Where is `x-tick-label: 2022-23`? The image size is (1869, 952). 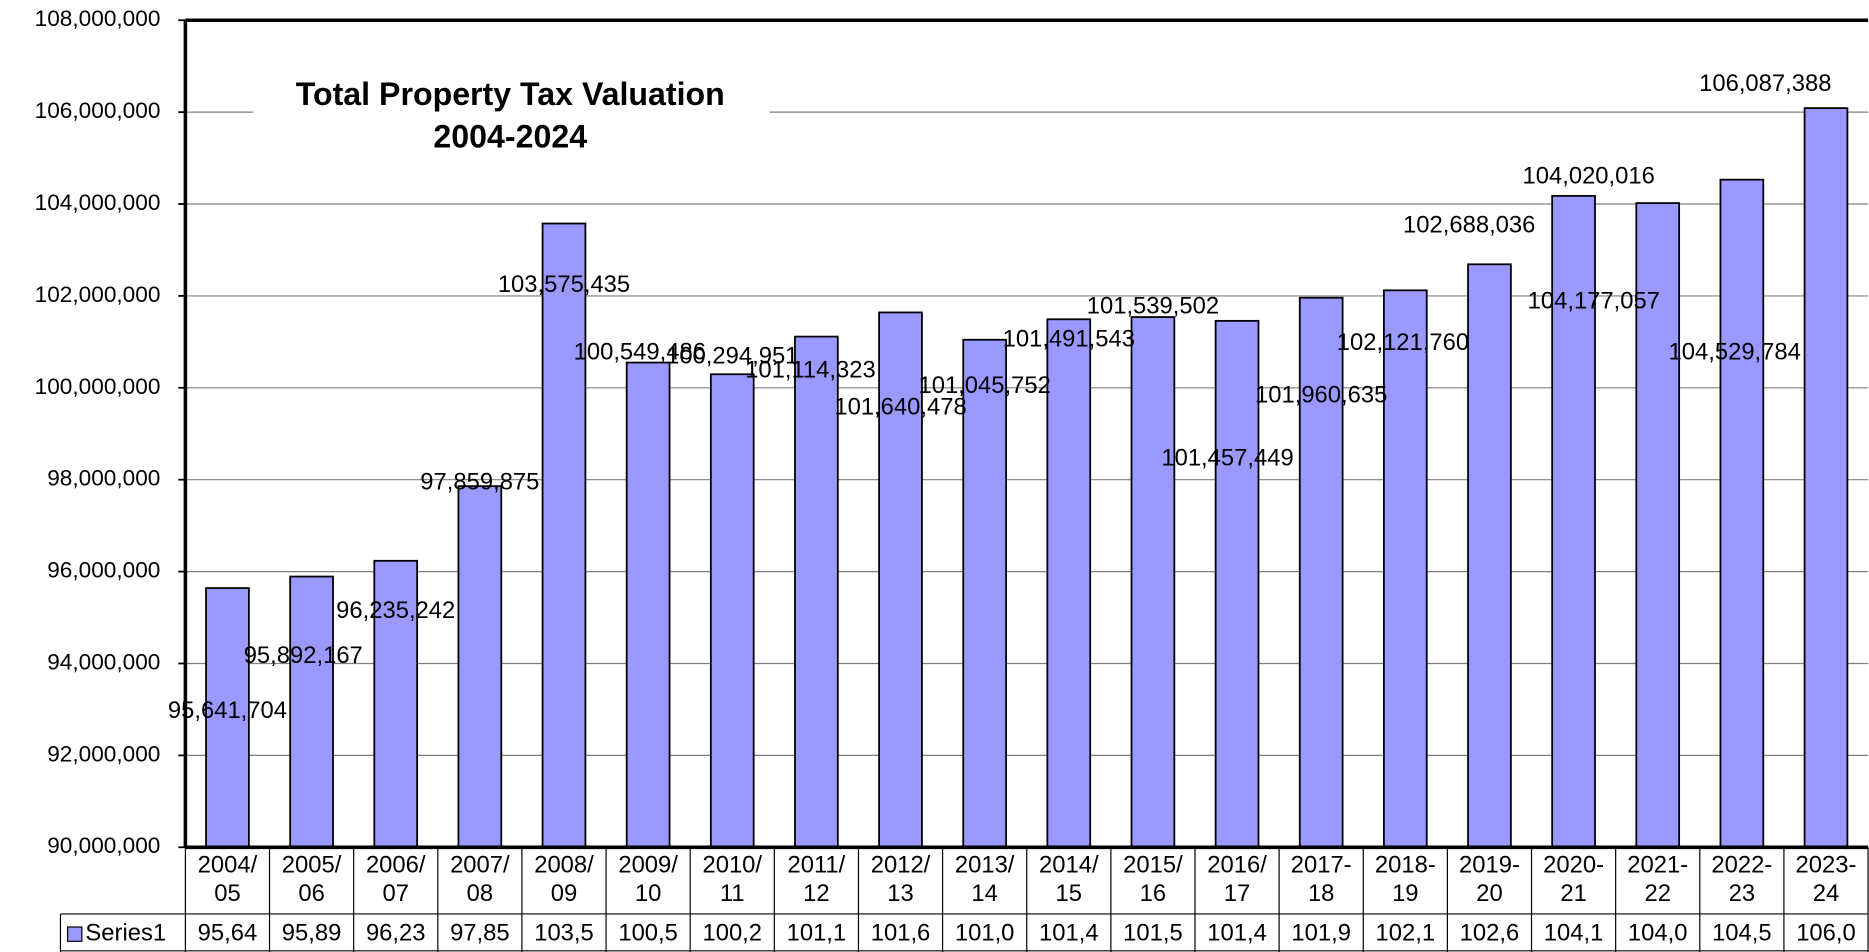
x-tick-label: 2022-23 is located at coordinates (1741, 880).